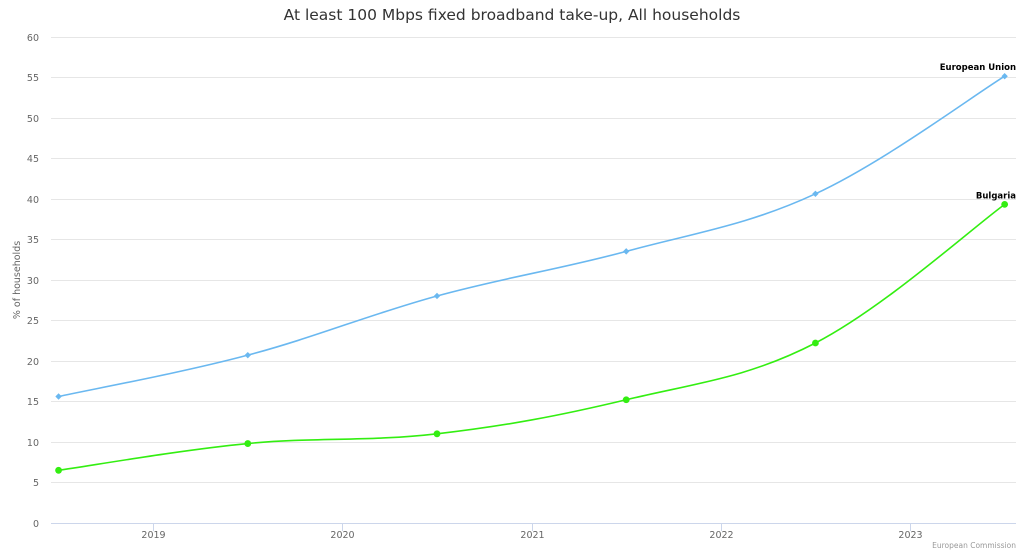  I want to click on x-tick-label: 2020, so click(342, 535).